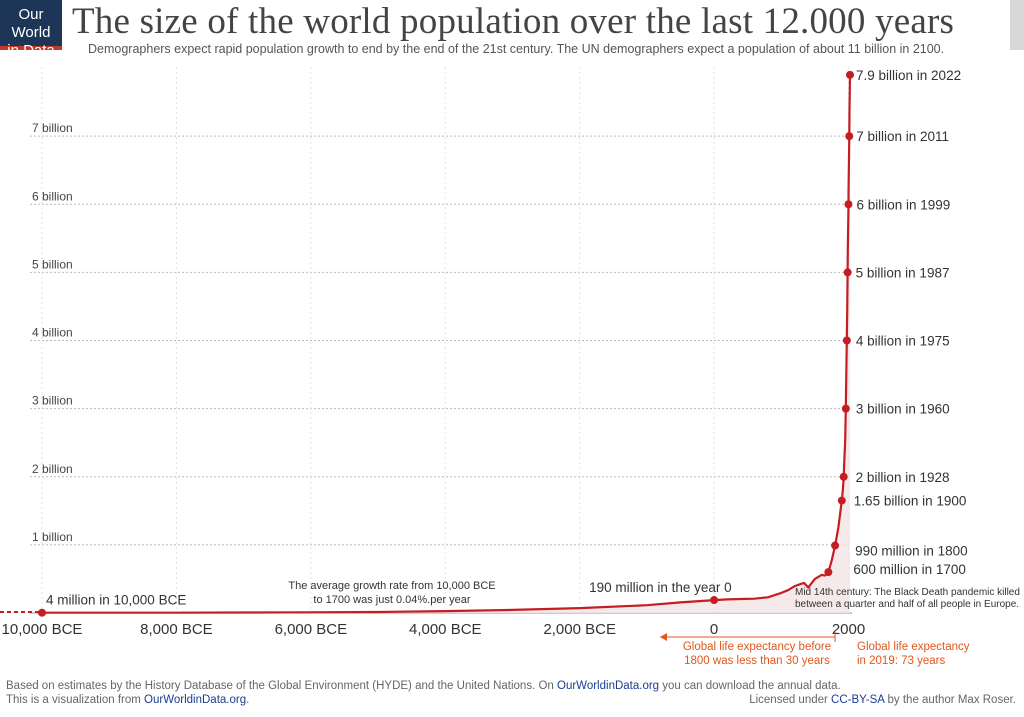 This screenshot has height=717, width=1024. Describe the element at coordinates (950, 700) in the screenshot. I see `footer-license-suffix: by the author Max Roser.` at that location.